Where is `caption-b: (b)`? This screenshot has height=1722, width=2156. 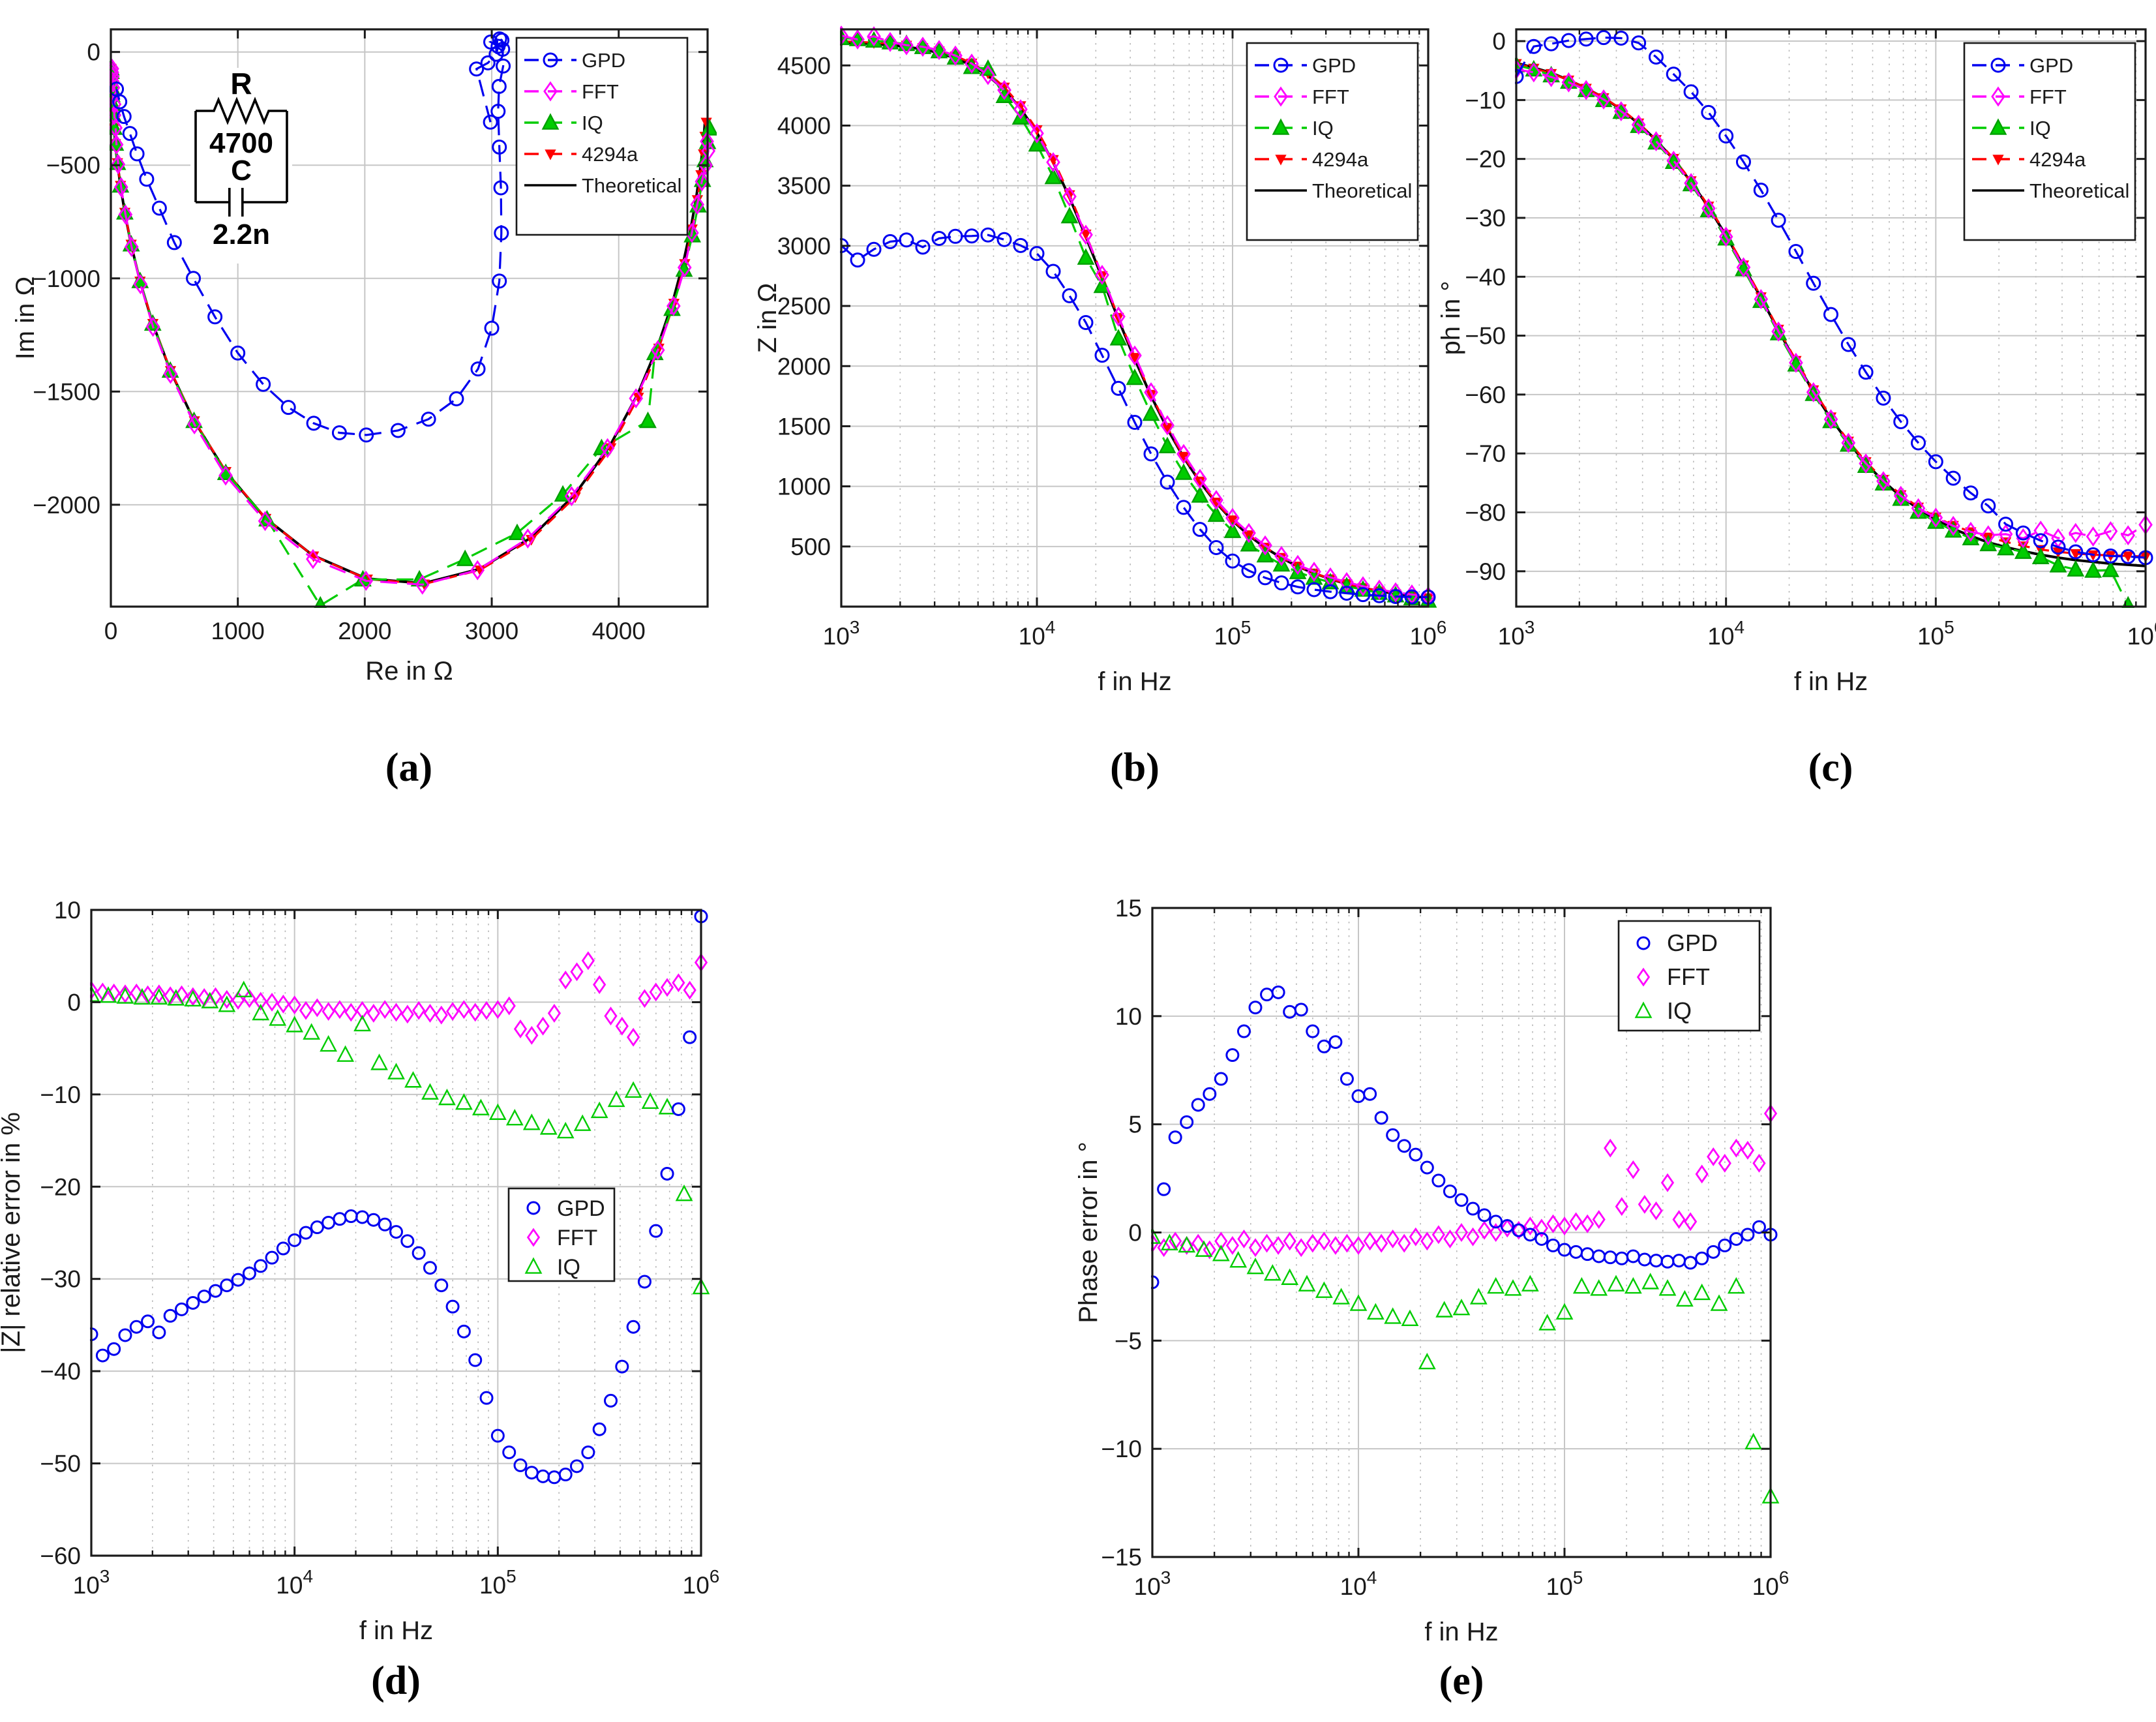
caption-b: (b) is located at coordinates (1135, 768).